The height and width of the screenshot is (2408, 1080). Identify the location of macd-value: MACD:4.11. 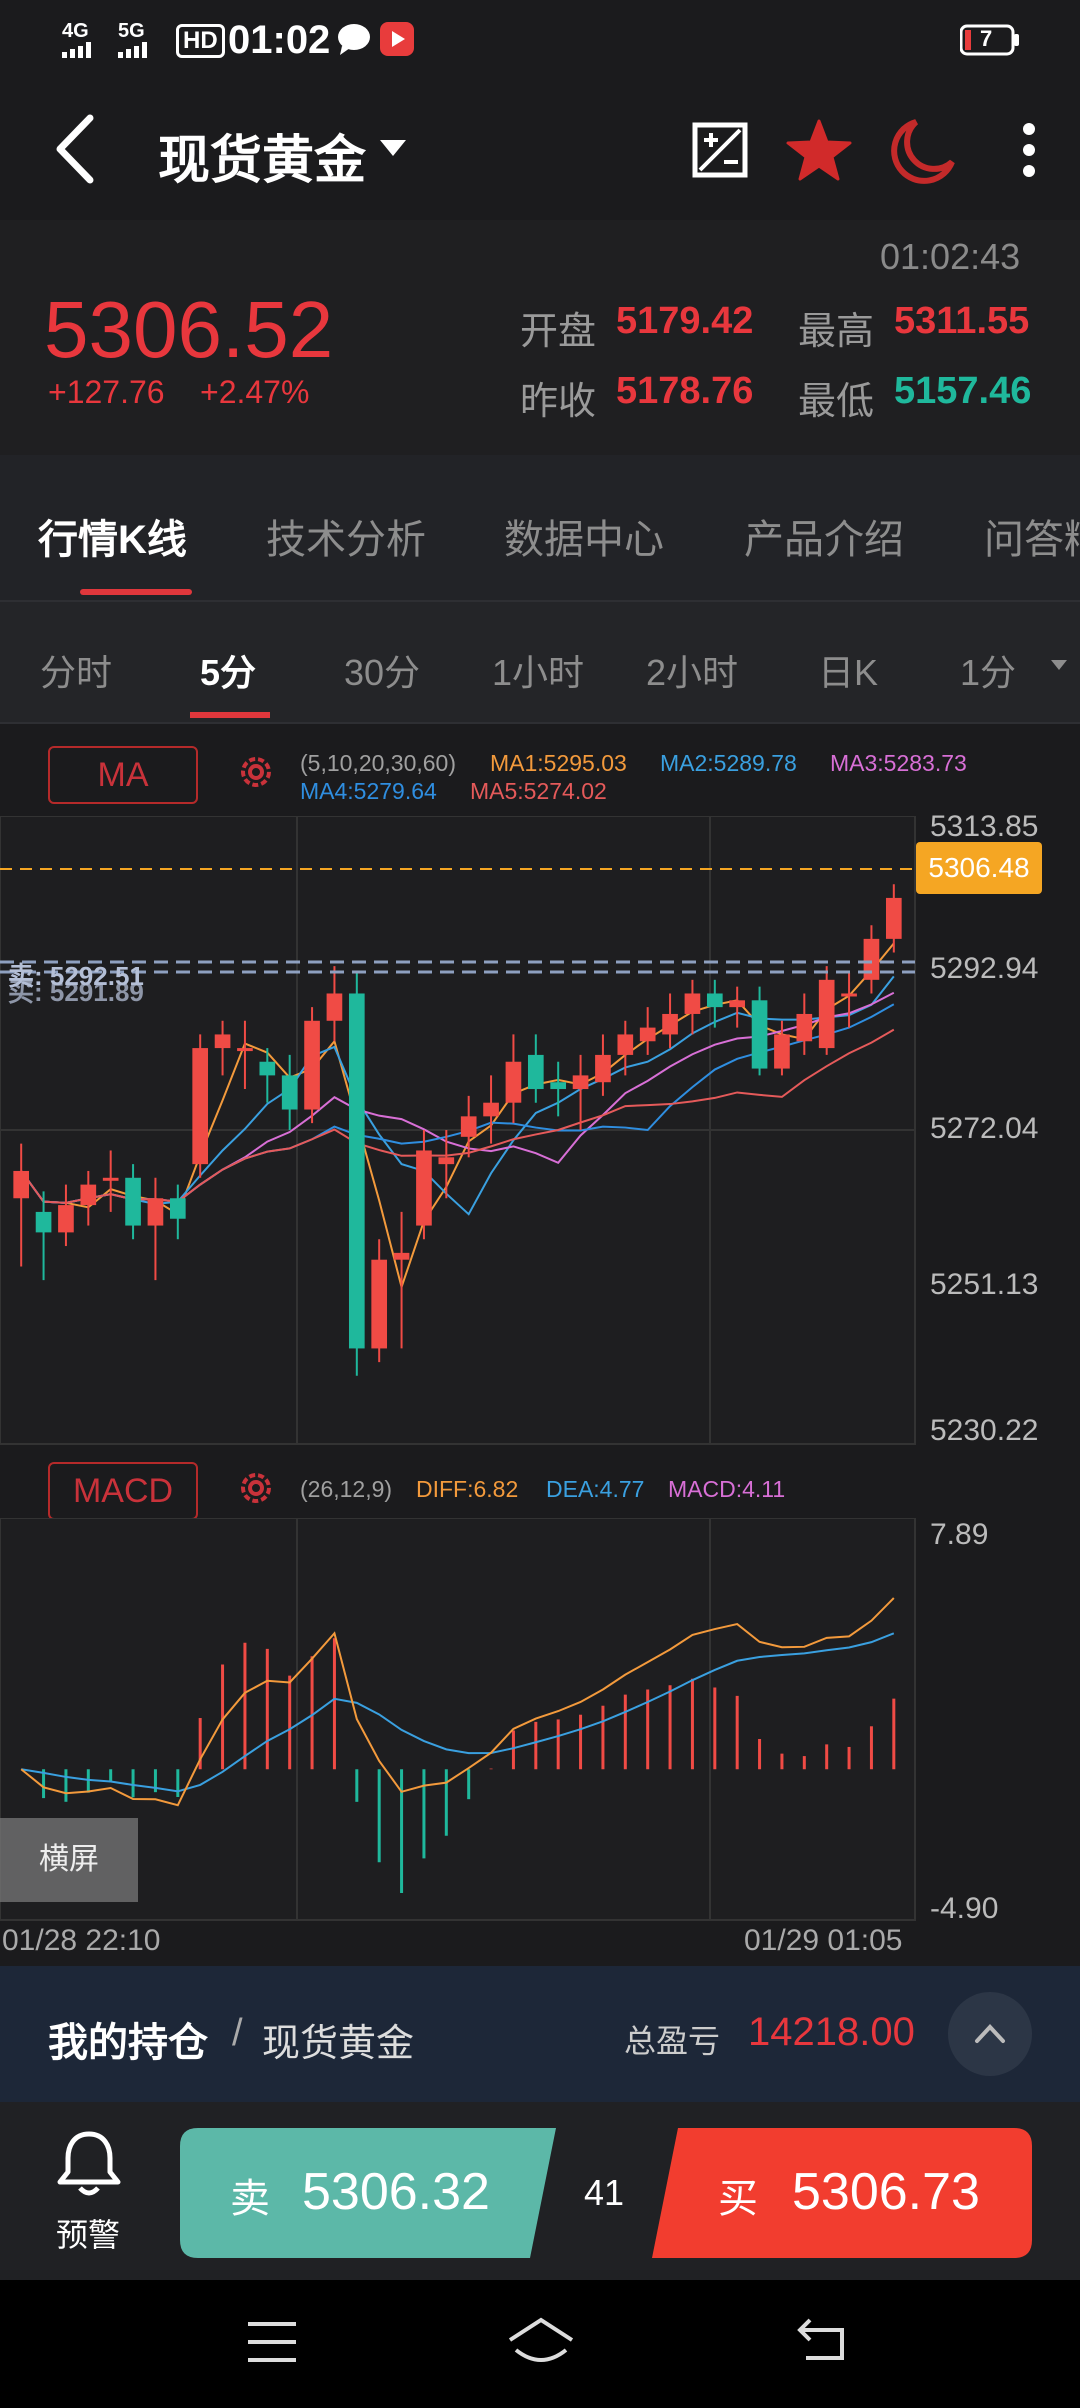
(727, 1489).